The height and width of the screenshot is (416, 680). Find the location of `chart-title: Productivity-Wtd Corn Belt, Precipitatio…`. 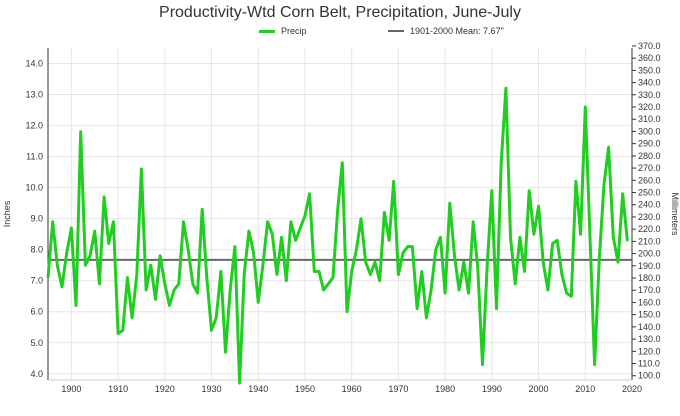

chart-title: Productivity-Wtd Corn Belt, Precipitatio… is located at coordinates (340, 12).